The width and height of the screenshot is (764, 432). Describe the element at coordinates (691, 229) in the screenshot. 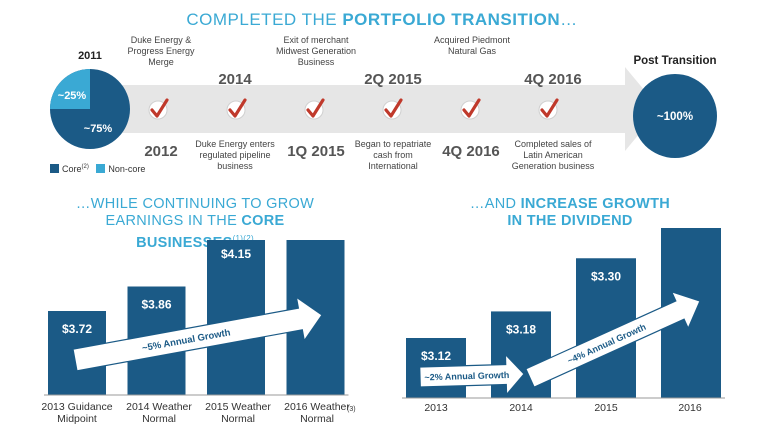

I see `bar-value-label-4: $3.42` at that location.